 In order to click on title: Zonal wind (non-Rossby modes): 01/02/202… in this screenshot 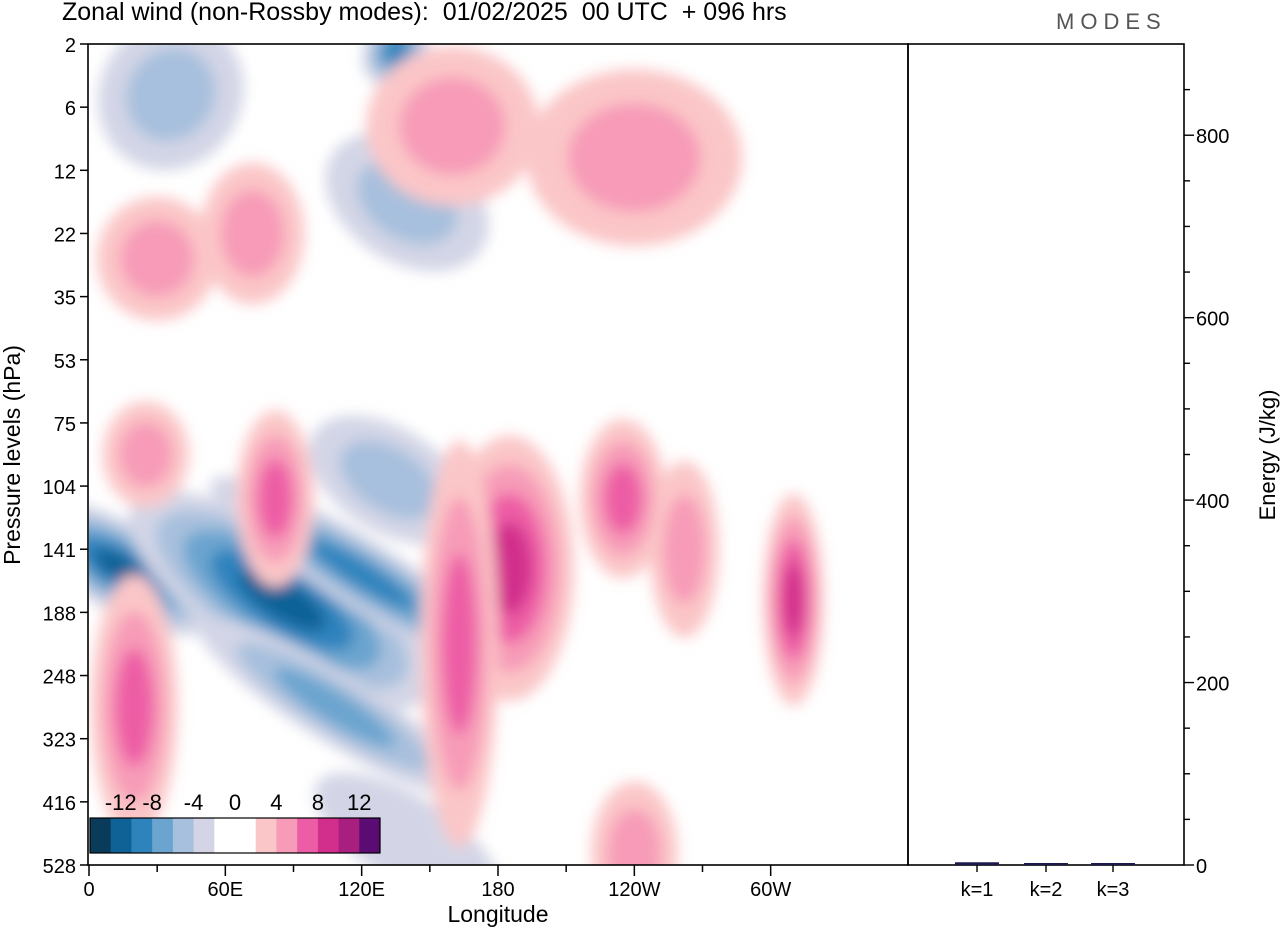, I will do `click(424, 13)`.